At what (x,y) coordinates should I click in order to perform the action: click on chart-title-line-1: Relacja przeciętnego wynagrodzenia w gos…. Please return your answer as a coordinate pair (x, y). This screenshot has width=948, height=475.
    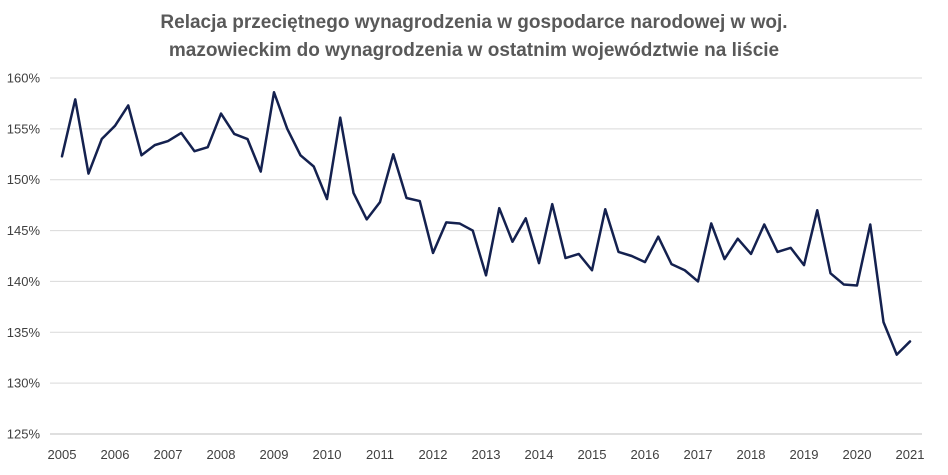
    Looking at the image, I should click on (473, 22).